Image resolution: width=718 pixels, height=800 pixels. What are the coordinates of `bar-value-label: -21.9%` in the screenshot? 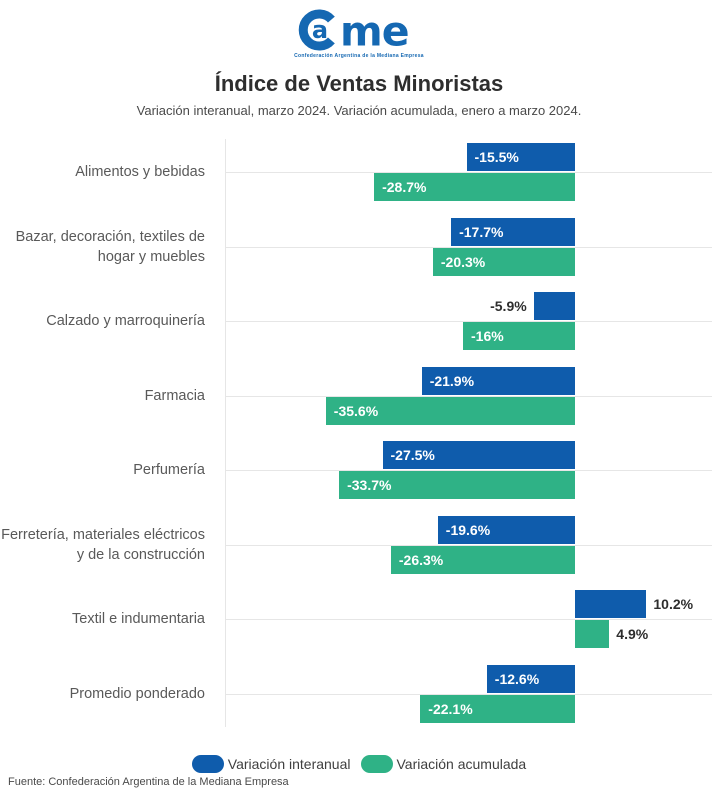 It's located at (452, 380).